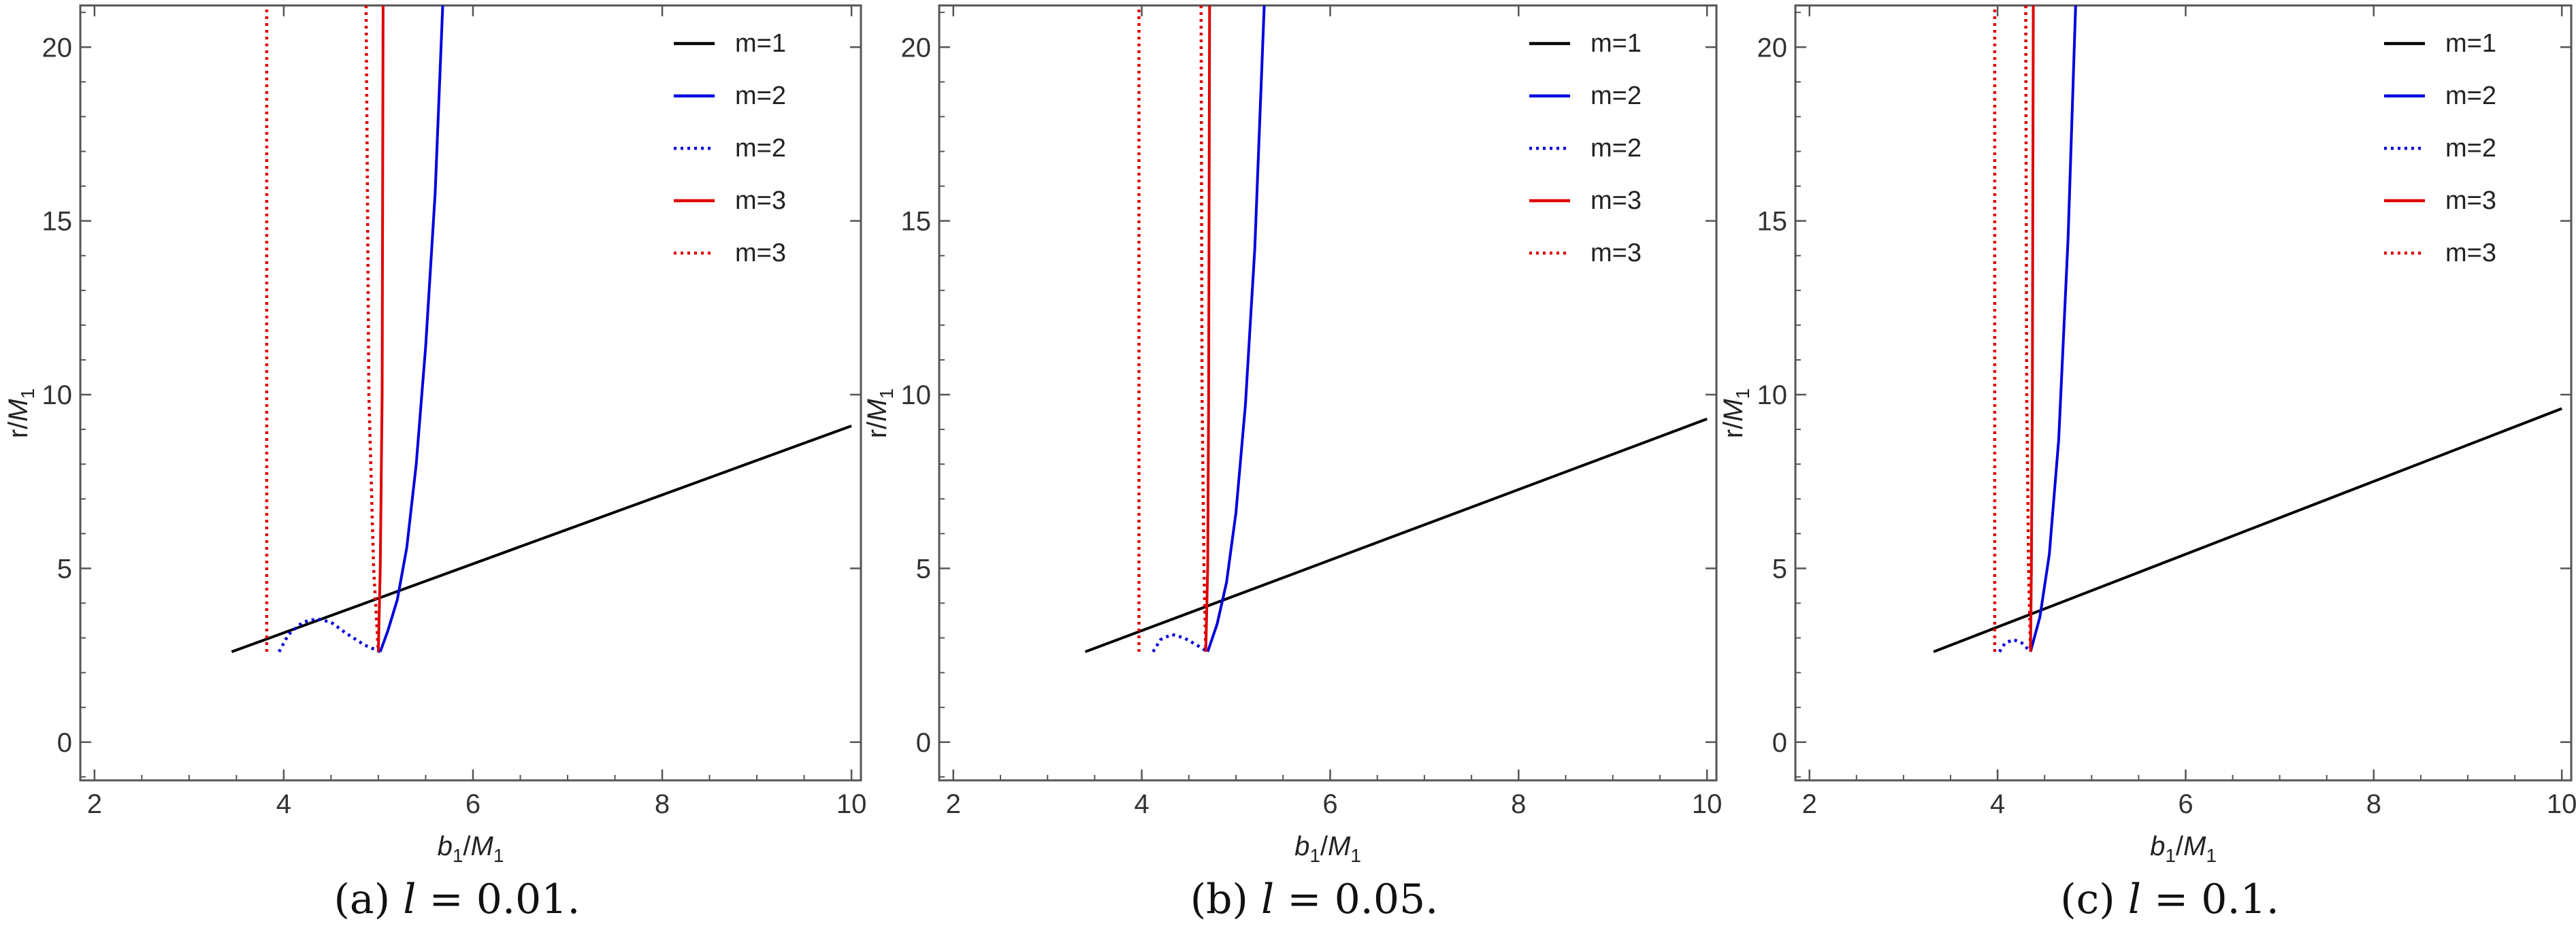 The height and width of the screenshot is (928, 2576). I want to click on panel-caption: (a) l = 0.01., so click(458, 899).